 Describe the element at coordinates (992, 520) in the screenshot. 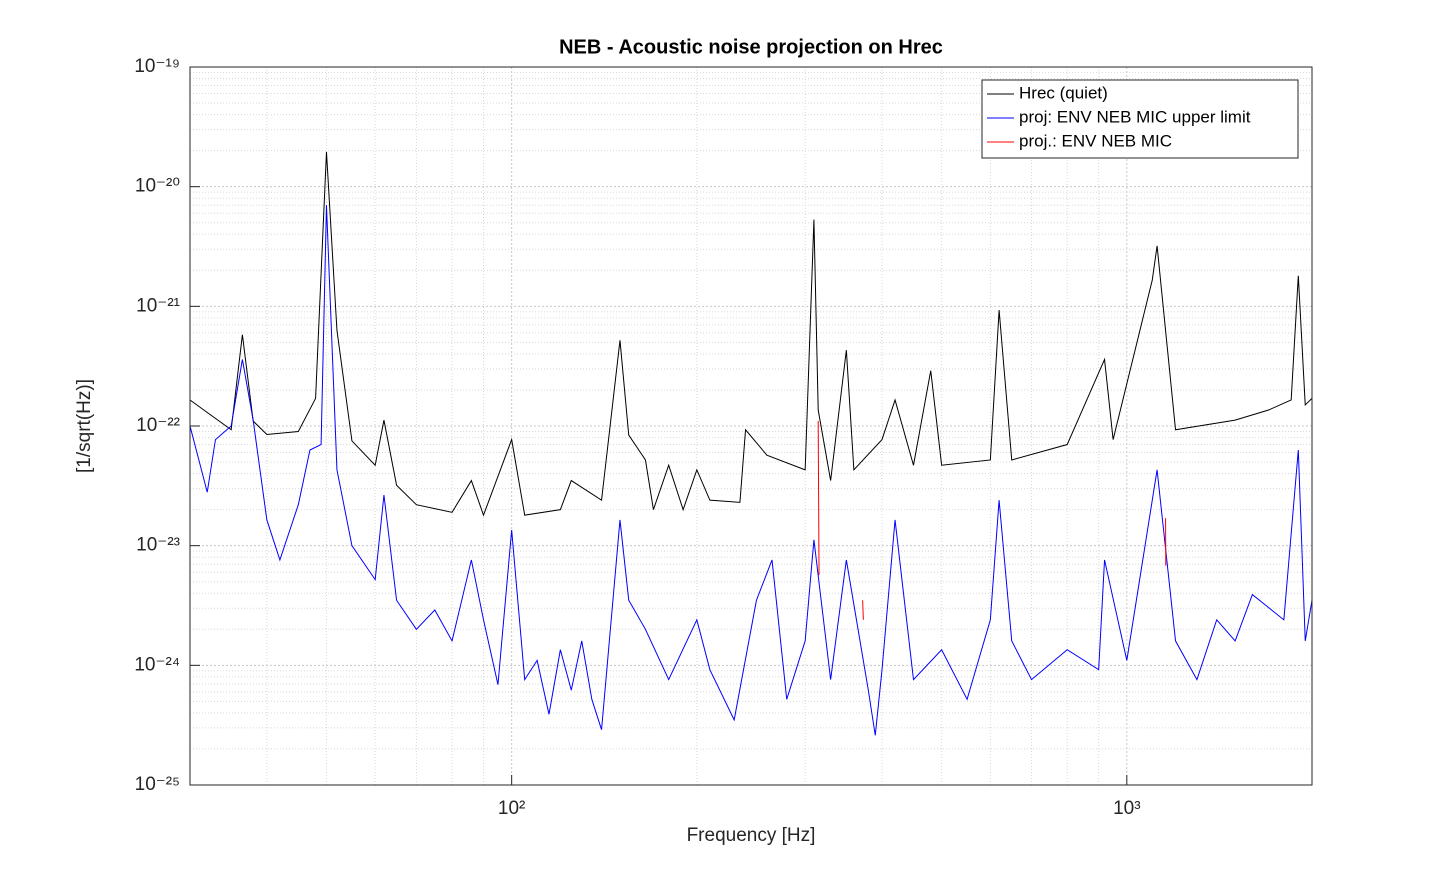

I see `data-line` at that location.